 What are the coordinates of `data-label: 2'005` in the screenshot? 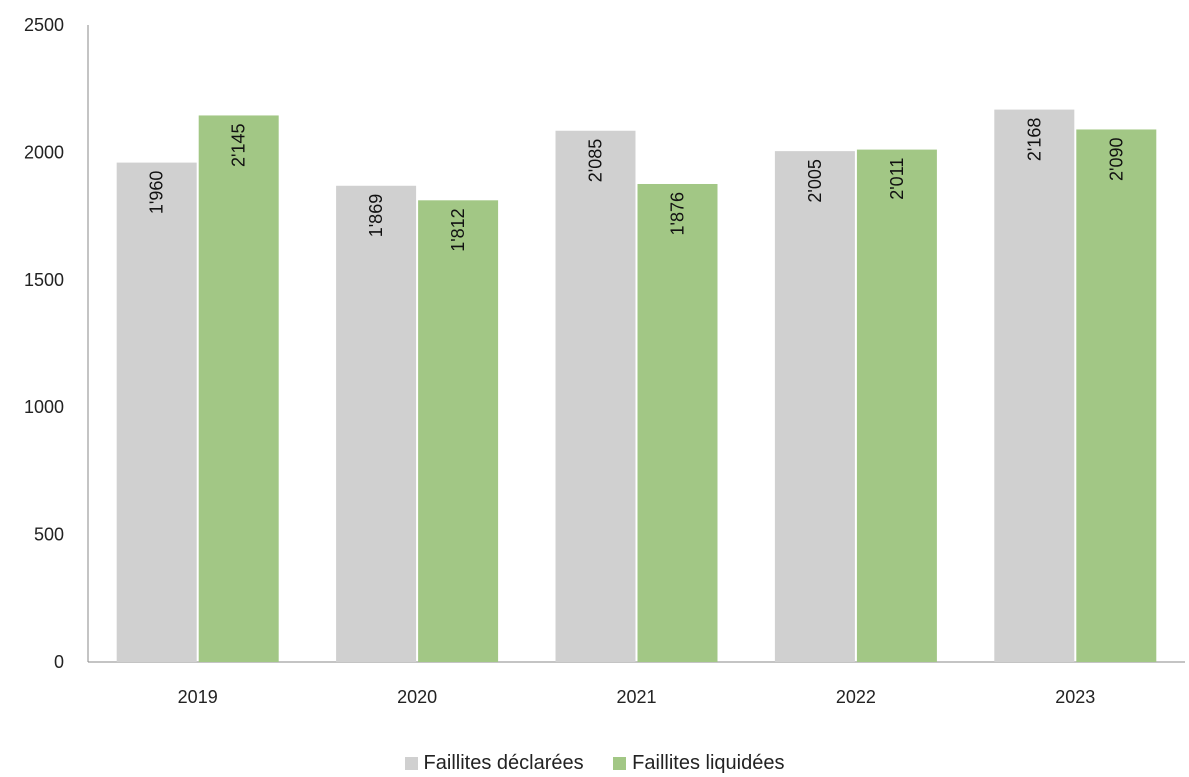 It's located at (815, 180).